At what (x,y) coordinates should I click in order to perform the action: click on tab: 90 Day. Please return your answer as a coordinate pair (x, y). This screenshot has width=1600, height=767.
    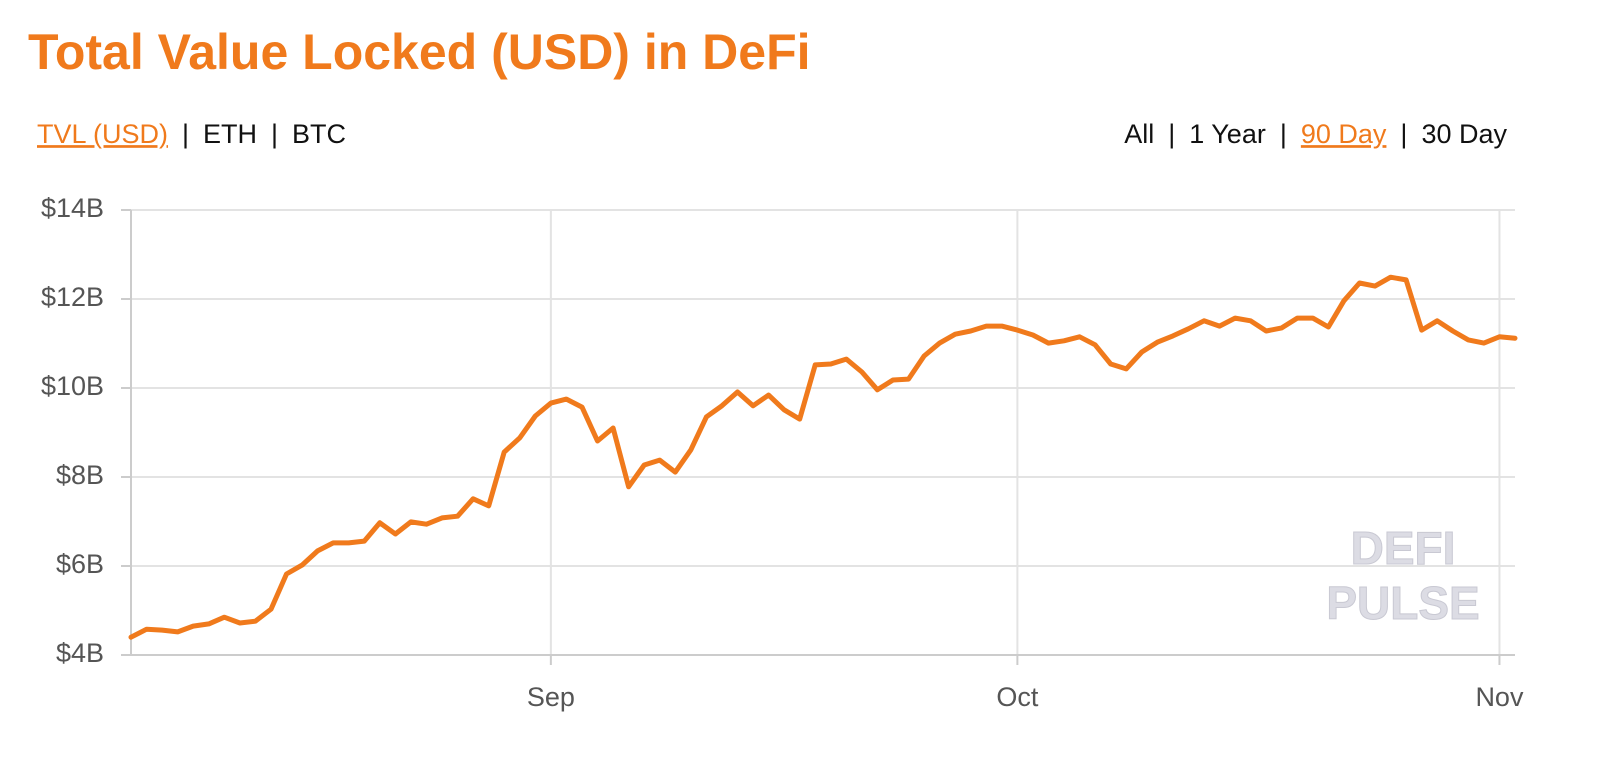
    Looking at the image, I should click on (1344, 134).